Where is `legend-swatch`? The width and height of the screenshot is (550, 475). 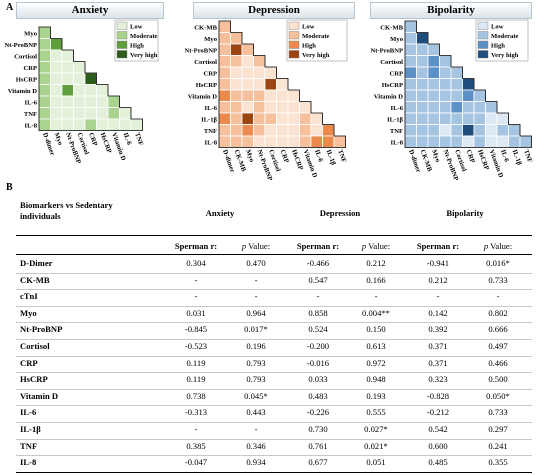 legend-swatch is located at coordinates (483, 54).